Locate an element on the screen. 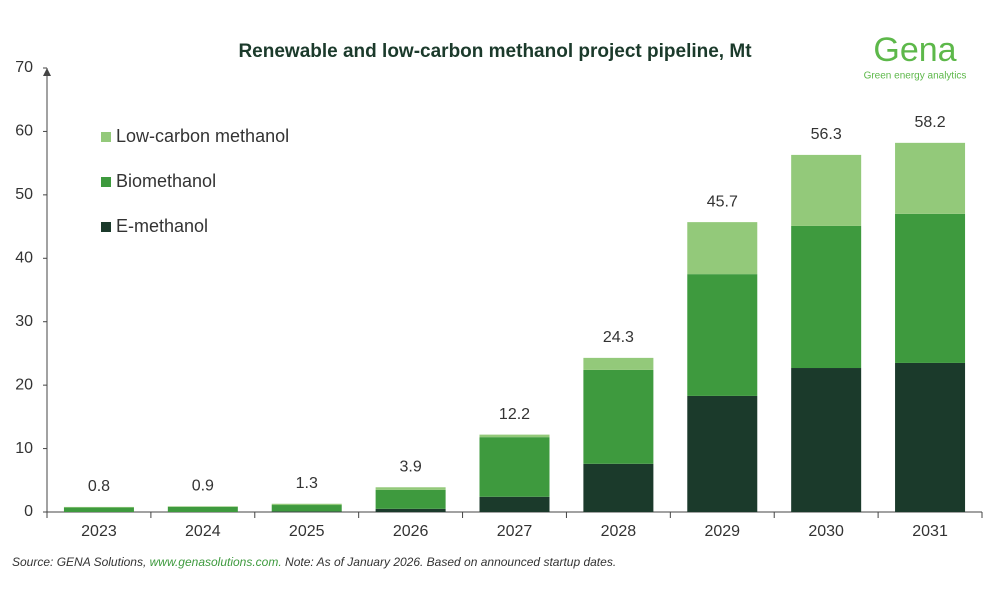  x-tick-label: 2025 is located at coordinates (307, 531).